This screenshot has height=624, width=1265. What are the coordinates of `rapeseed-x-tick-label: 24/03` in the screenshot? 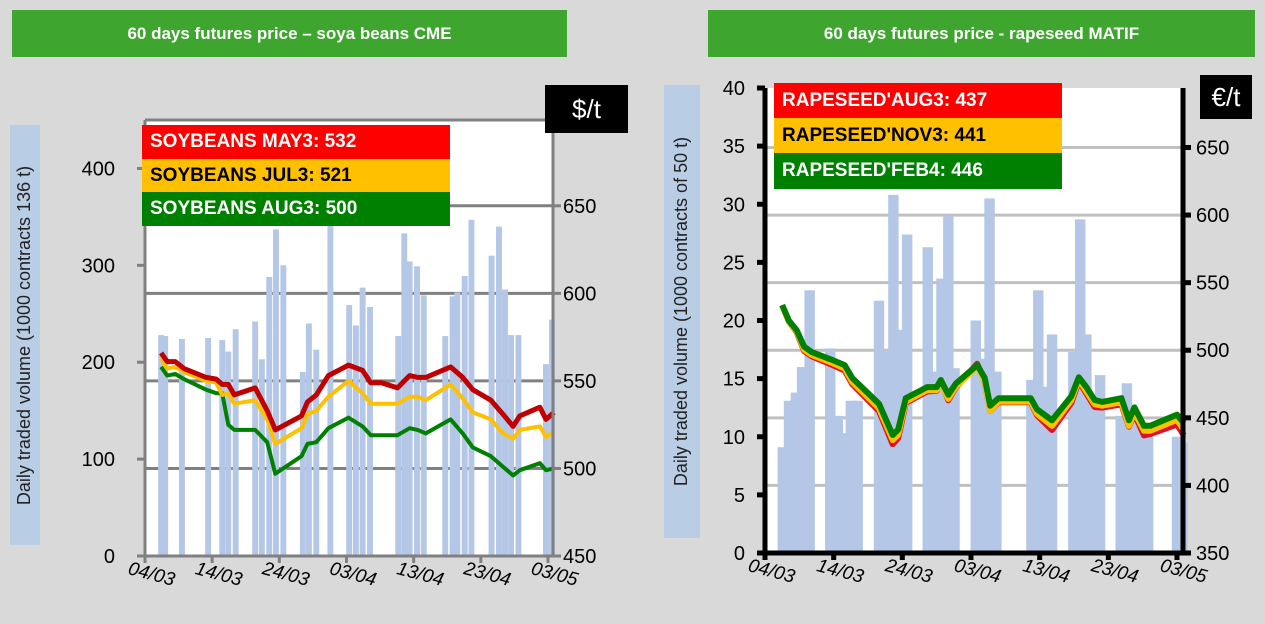 It's located at (908, 571).